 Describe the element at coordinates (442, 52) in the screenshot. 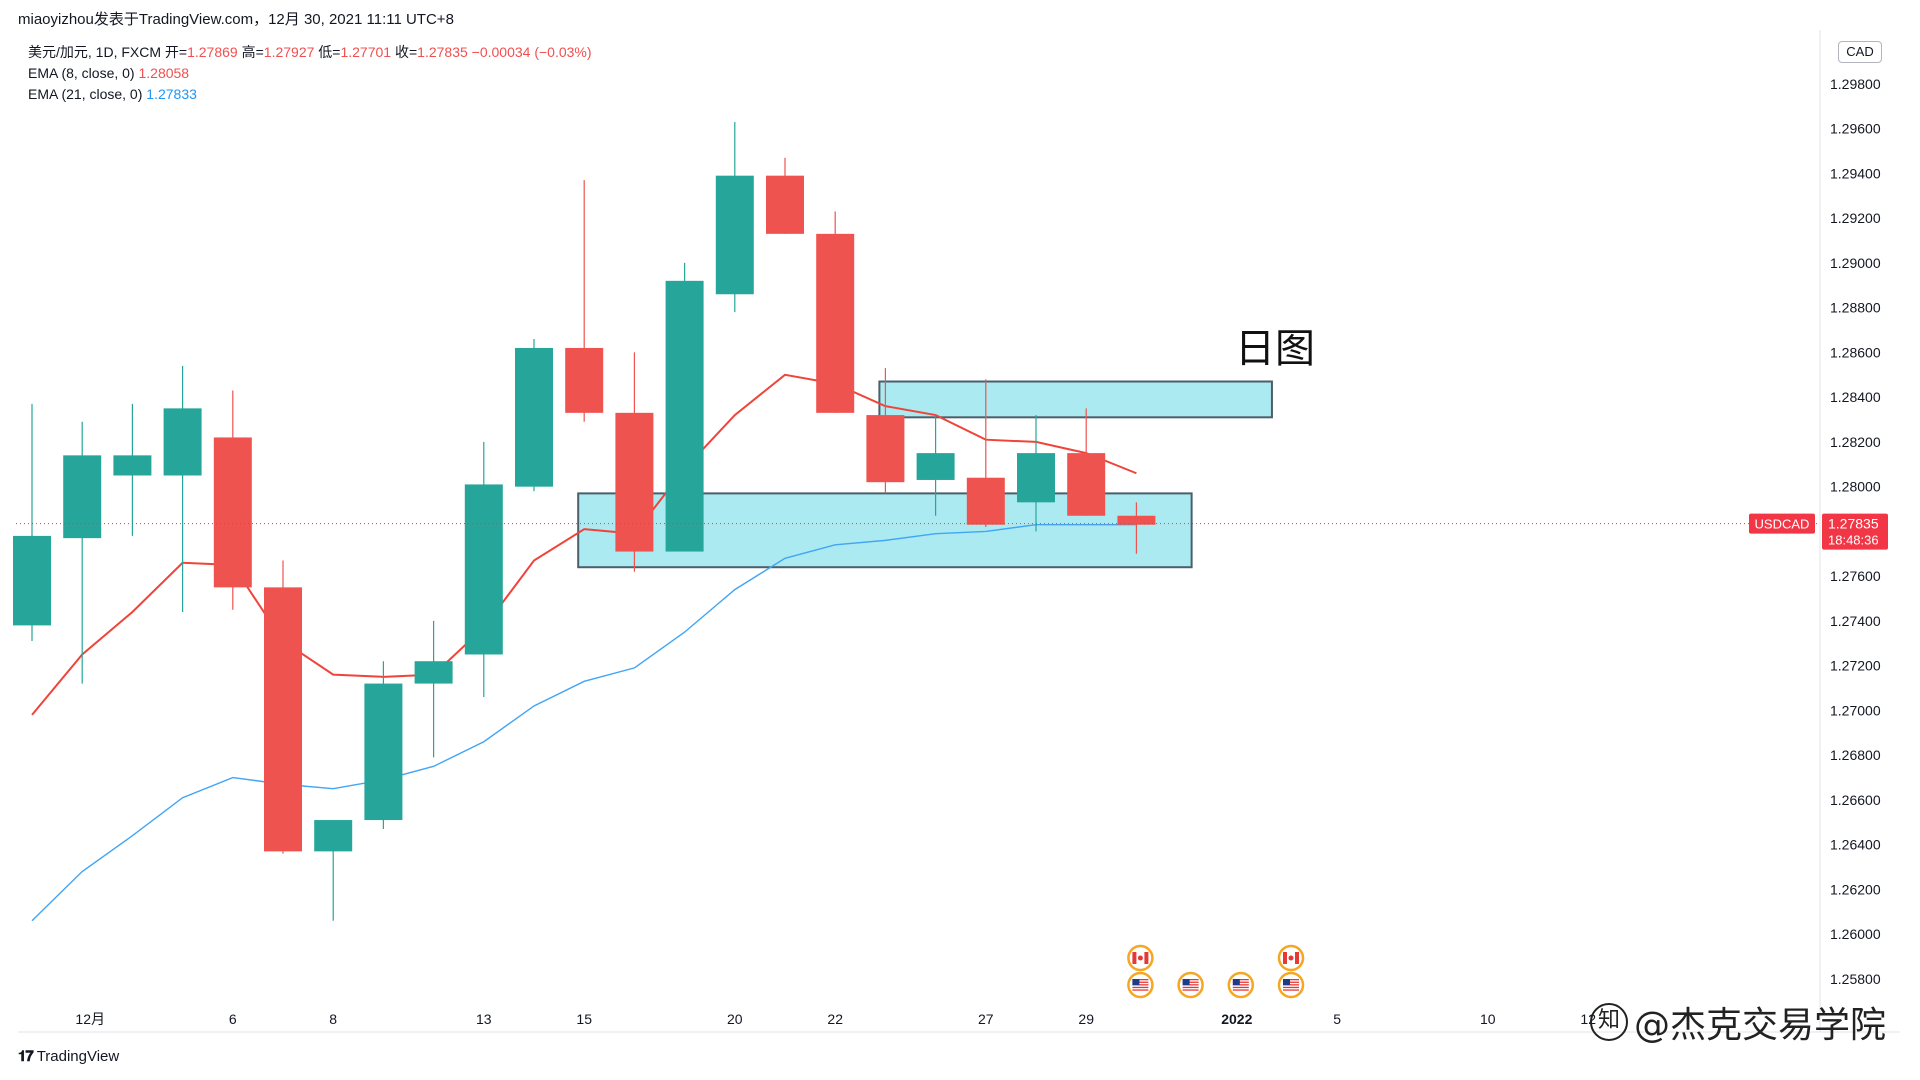

I see `legend-close: 1.27835` at that location.